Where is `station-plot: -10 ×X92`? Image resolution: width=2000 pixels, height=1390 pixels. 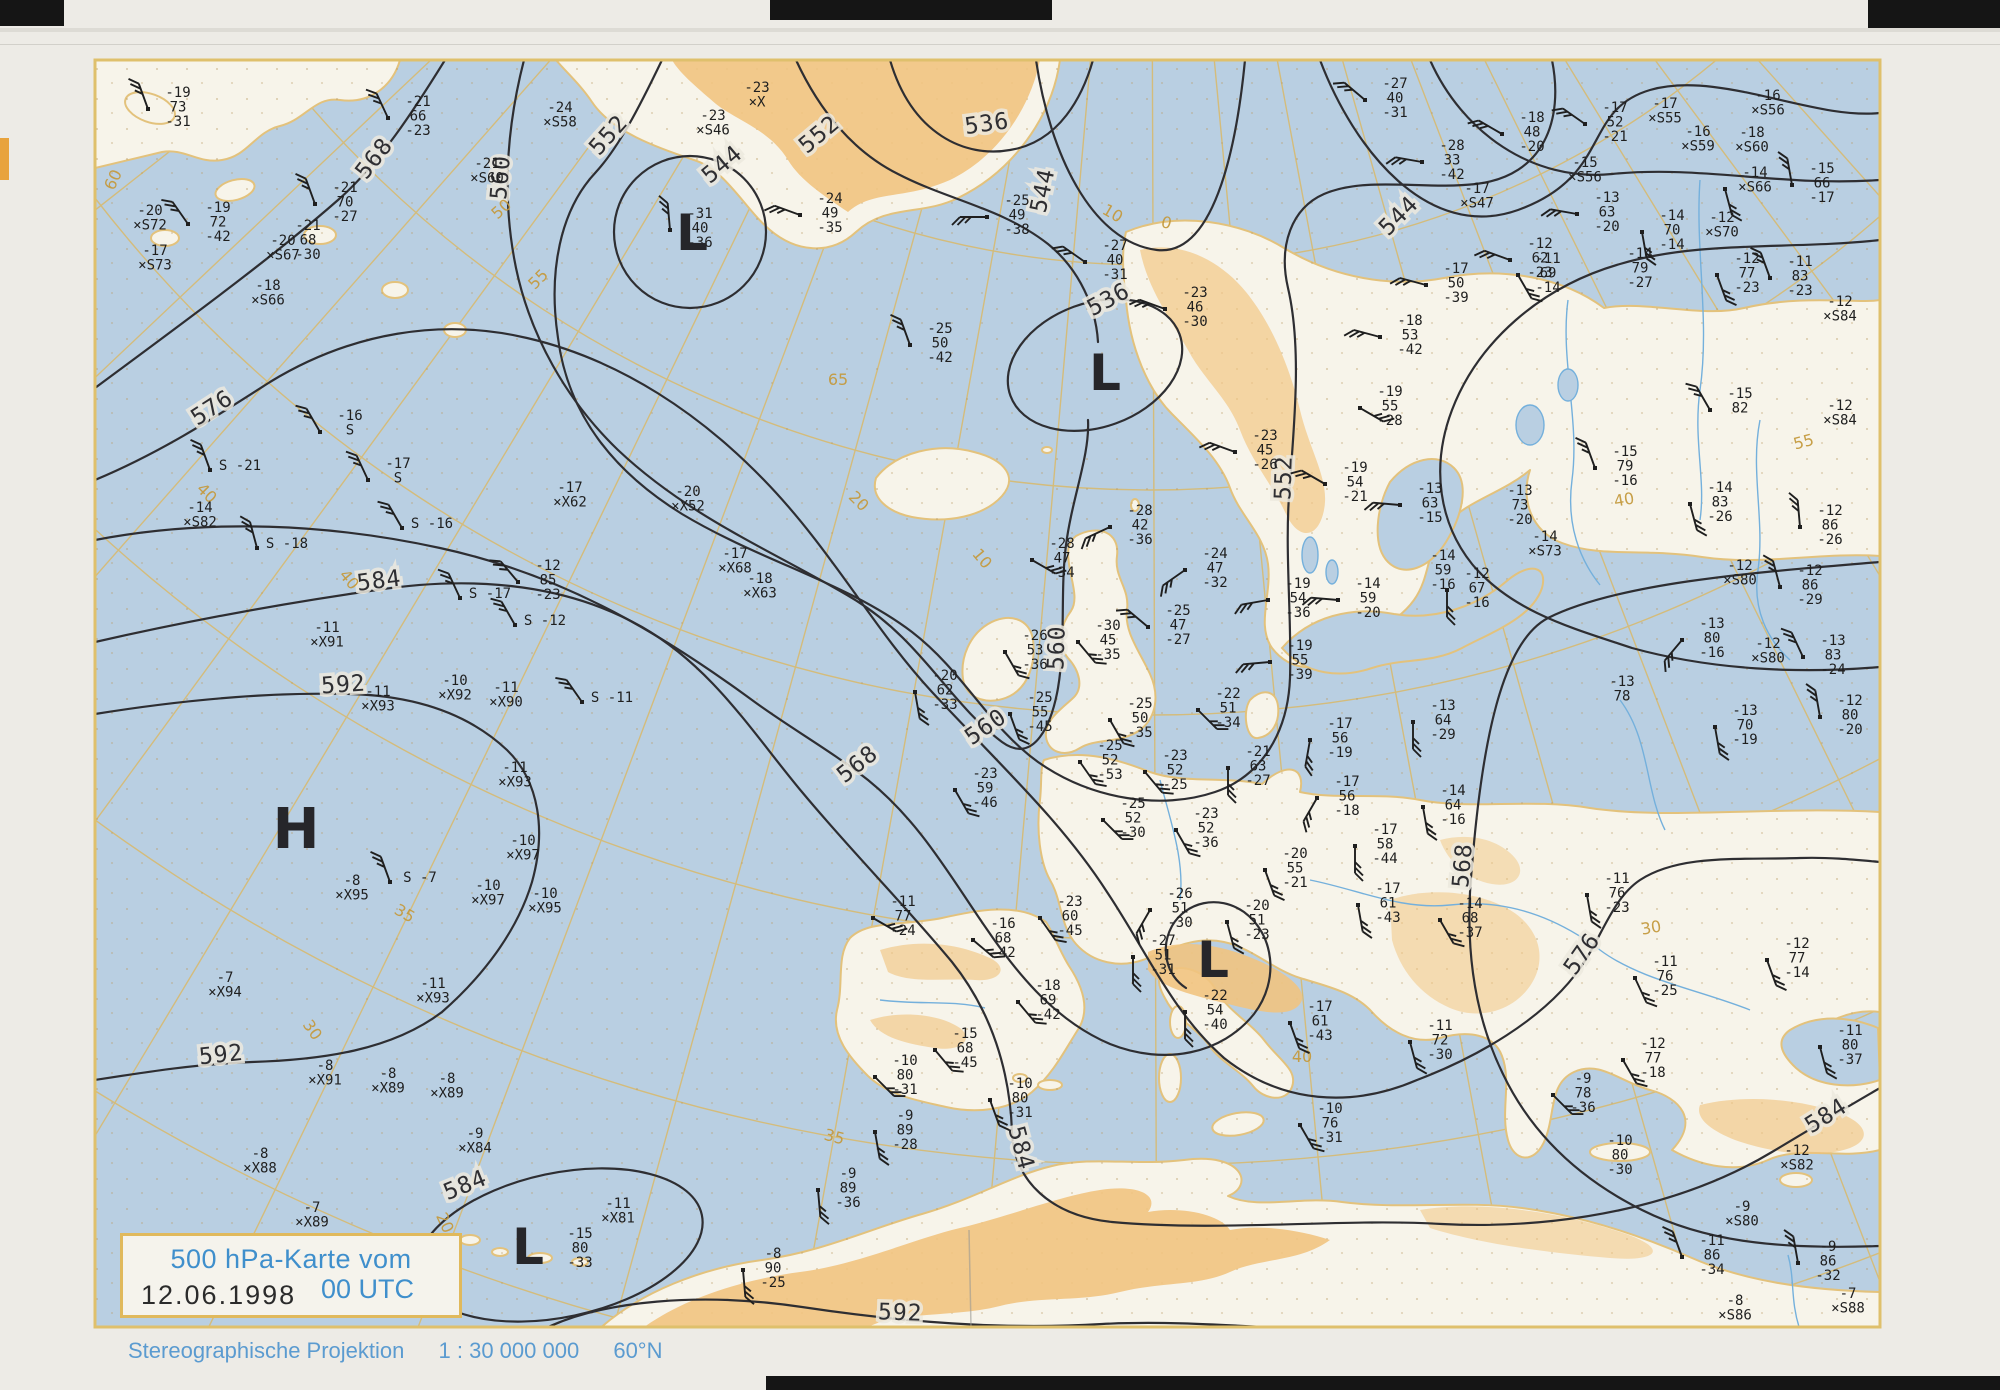
station-plot: -10 ×X92 is located at coordinates (455, 688).